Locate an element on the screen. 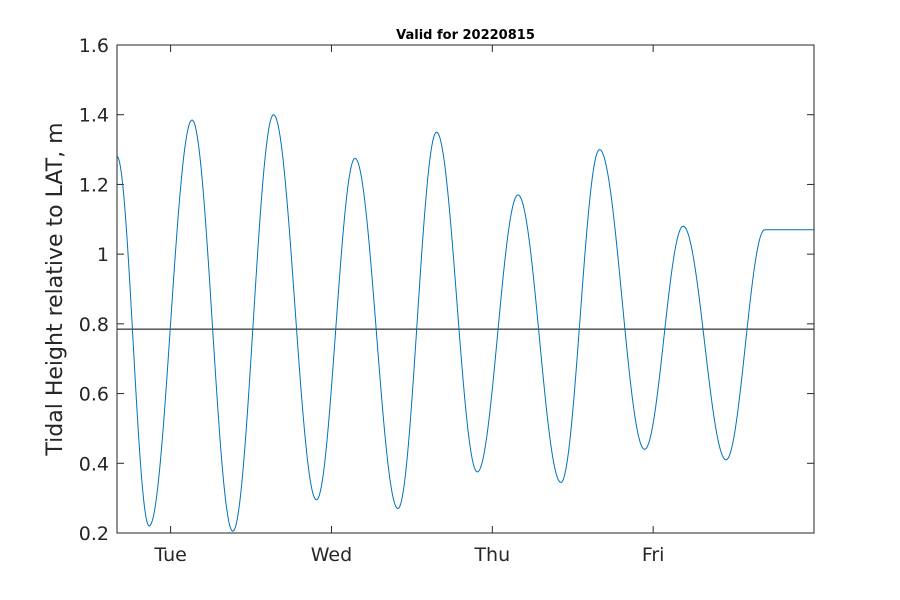  y-tick-label: 1.2 is located at coordinates (94, 185).